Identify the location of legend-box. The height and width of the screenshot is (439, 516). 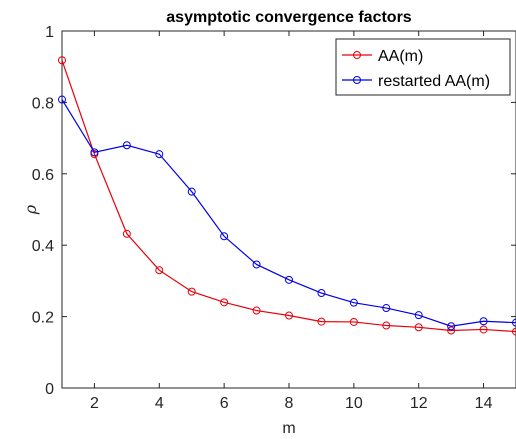
(423, 67).